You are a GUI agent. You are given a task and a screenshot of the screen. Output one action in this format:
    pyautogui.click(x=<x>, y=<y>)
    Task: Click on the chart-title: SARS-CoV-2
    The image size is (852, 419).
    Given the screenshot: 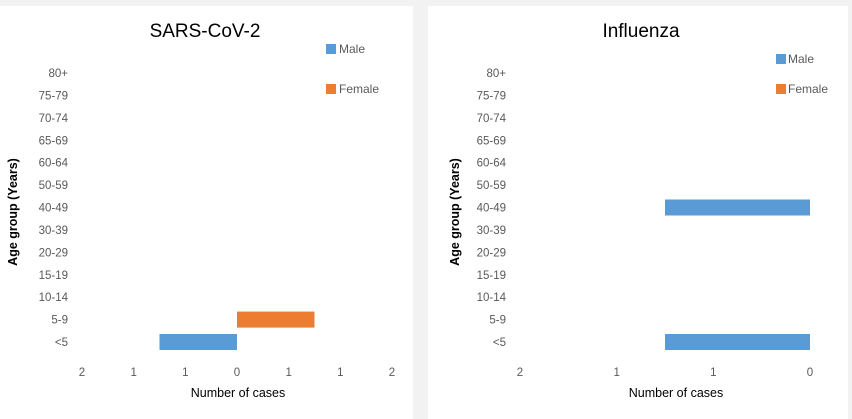 What is the action you would take?
    pyautogui.click(x=205, y=31)
    